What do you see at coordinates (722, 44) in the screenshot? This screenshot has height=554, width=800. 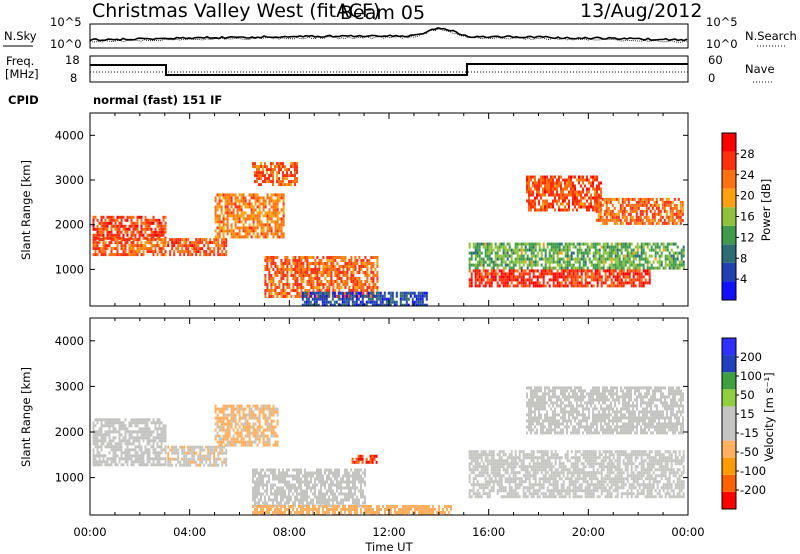 I see `noise-right-tick-low: 10^0` at bounding box center [722, 44].